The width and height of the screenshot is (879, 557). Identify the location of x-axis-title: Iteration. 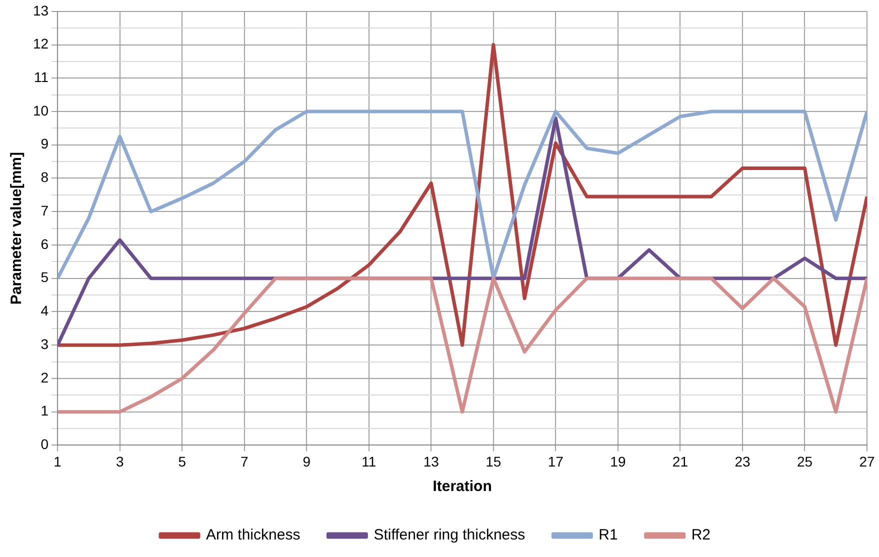
(462, 487).